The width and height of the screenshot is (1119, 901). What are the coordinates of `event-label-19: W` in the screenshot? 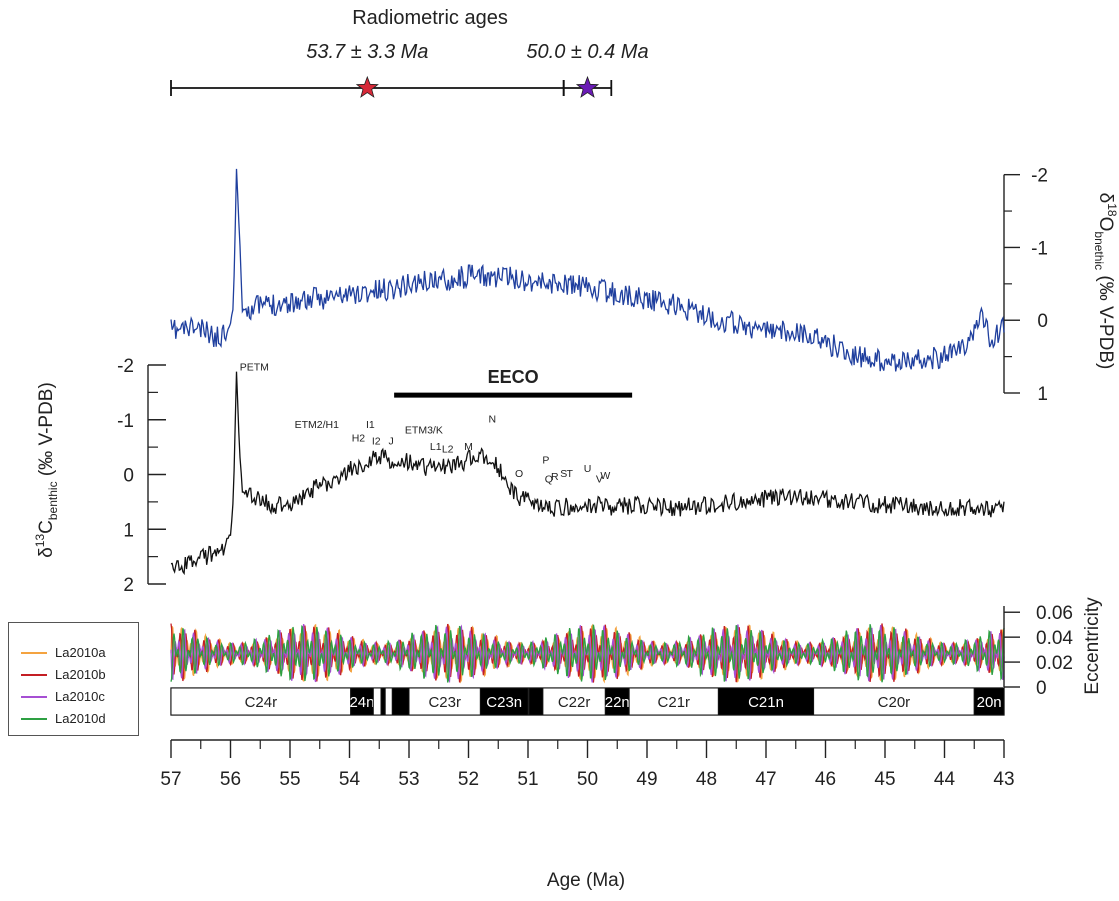 It's located at (605, 476).